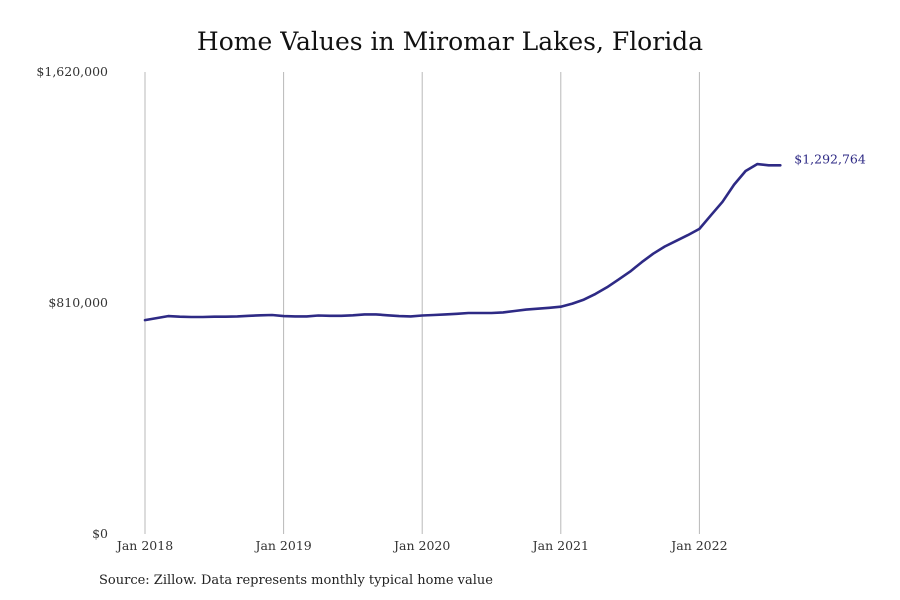  I want to click on end-value-label: $1,292,764, so click(830, 158).